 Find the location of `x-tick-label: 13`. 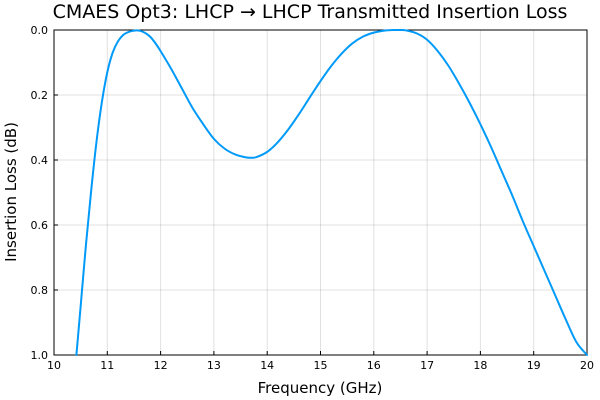

x-tick-label: 13 is located at coordinates (214, 365).